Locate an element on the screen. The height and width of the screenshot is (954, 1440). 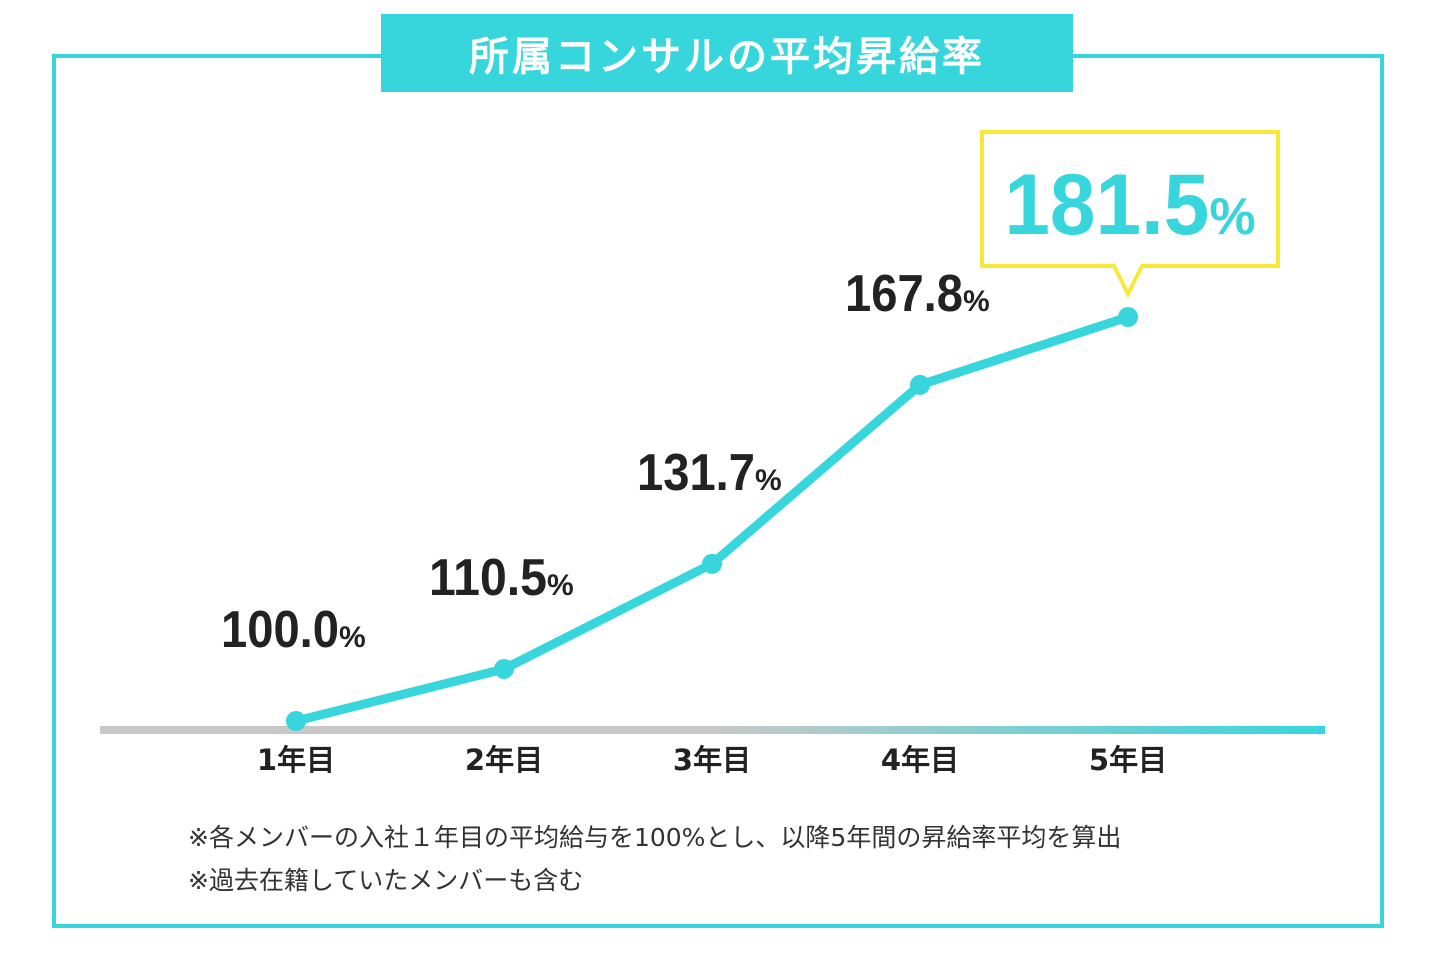
x-axis-bar is located at coordinates (712, 730).